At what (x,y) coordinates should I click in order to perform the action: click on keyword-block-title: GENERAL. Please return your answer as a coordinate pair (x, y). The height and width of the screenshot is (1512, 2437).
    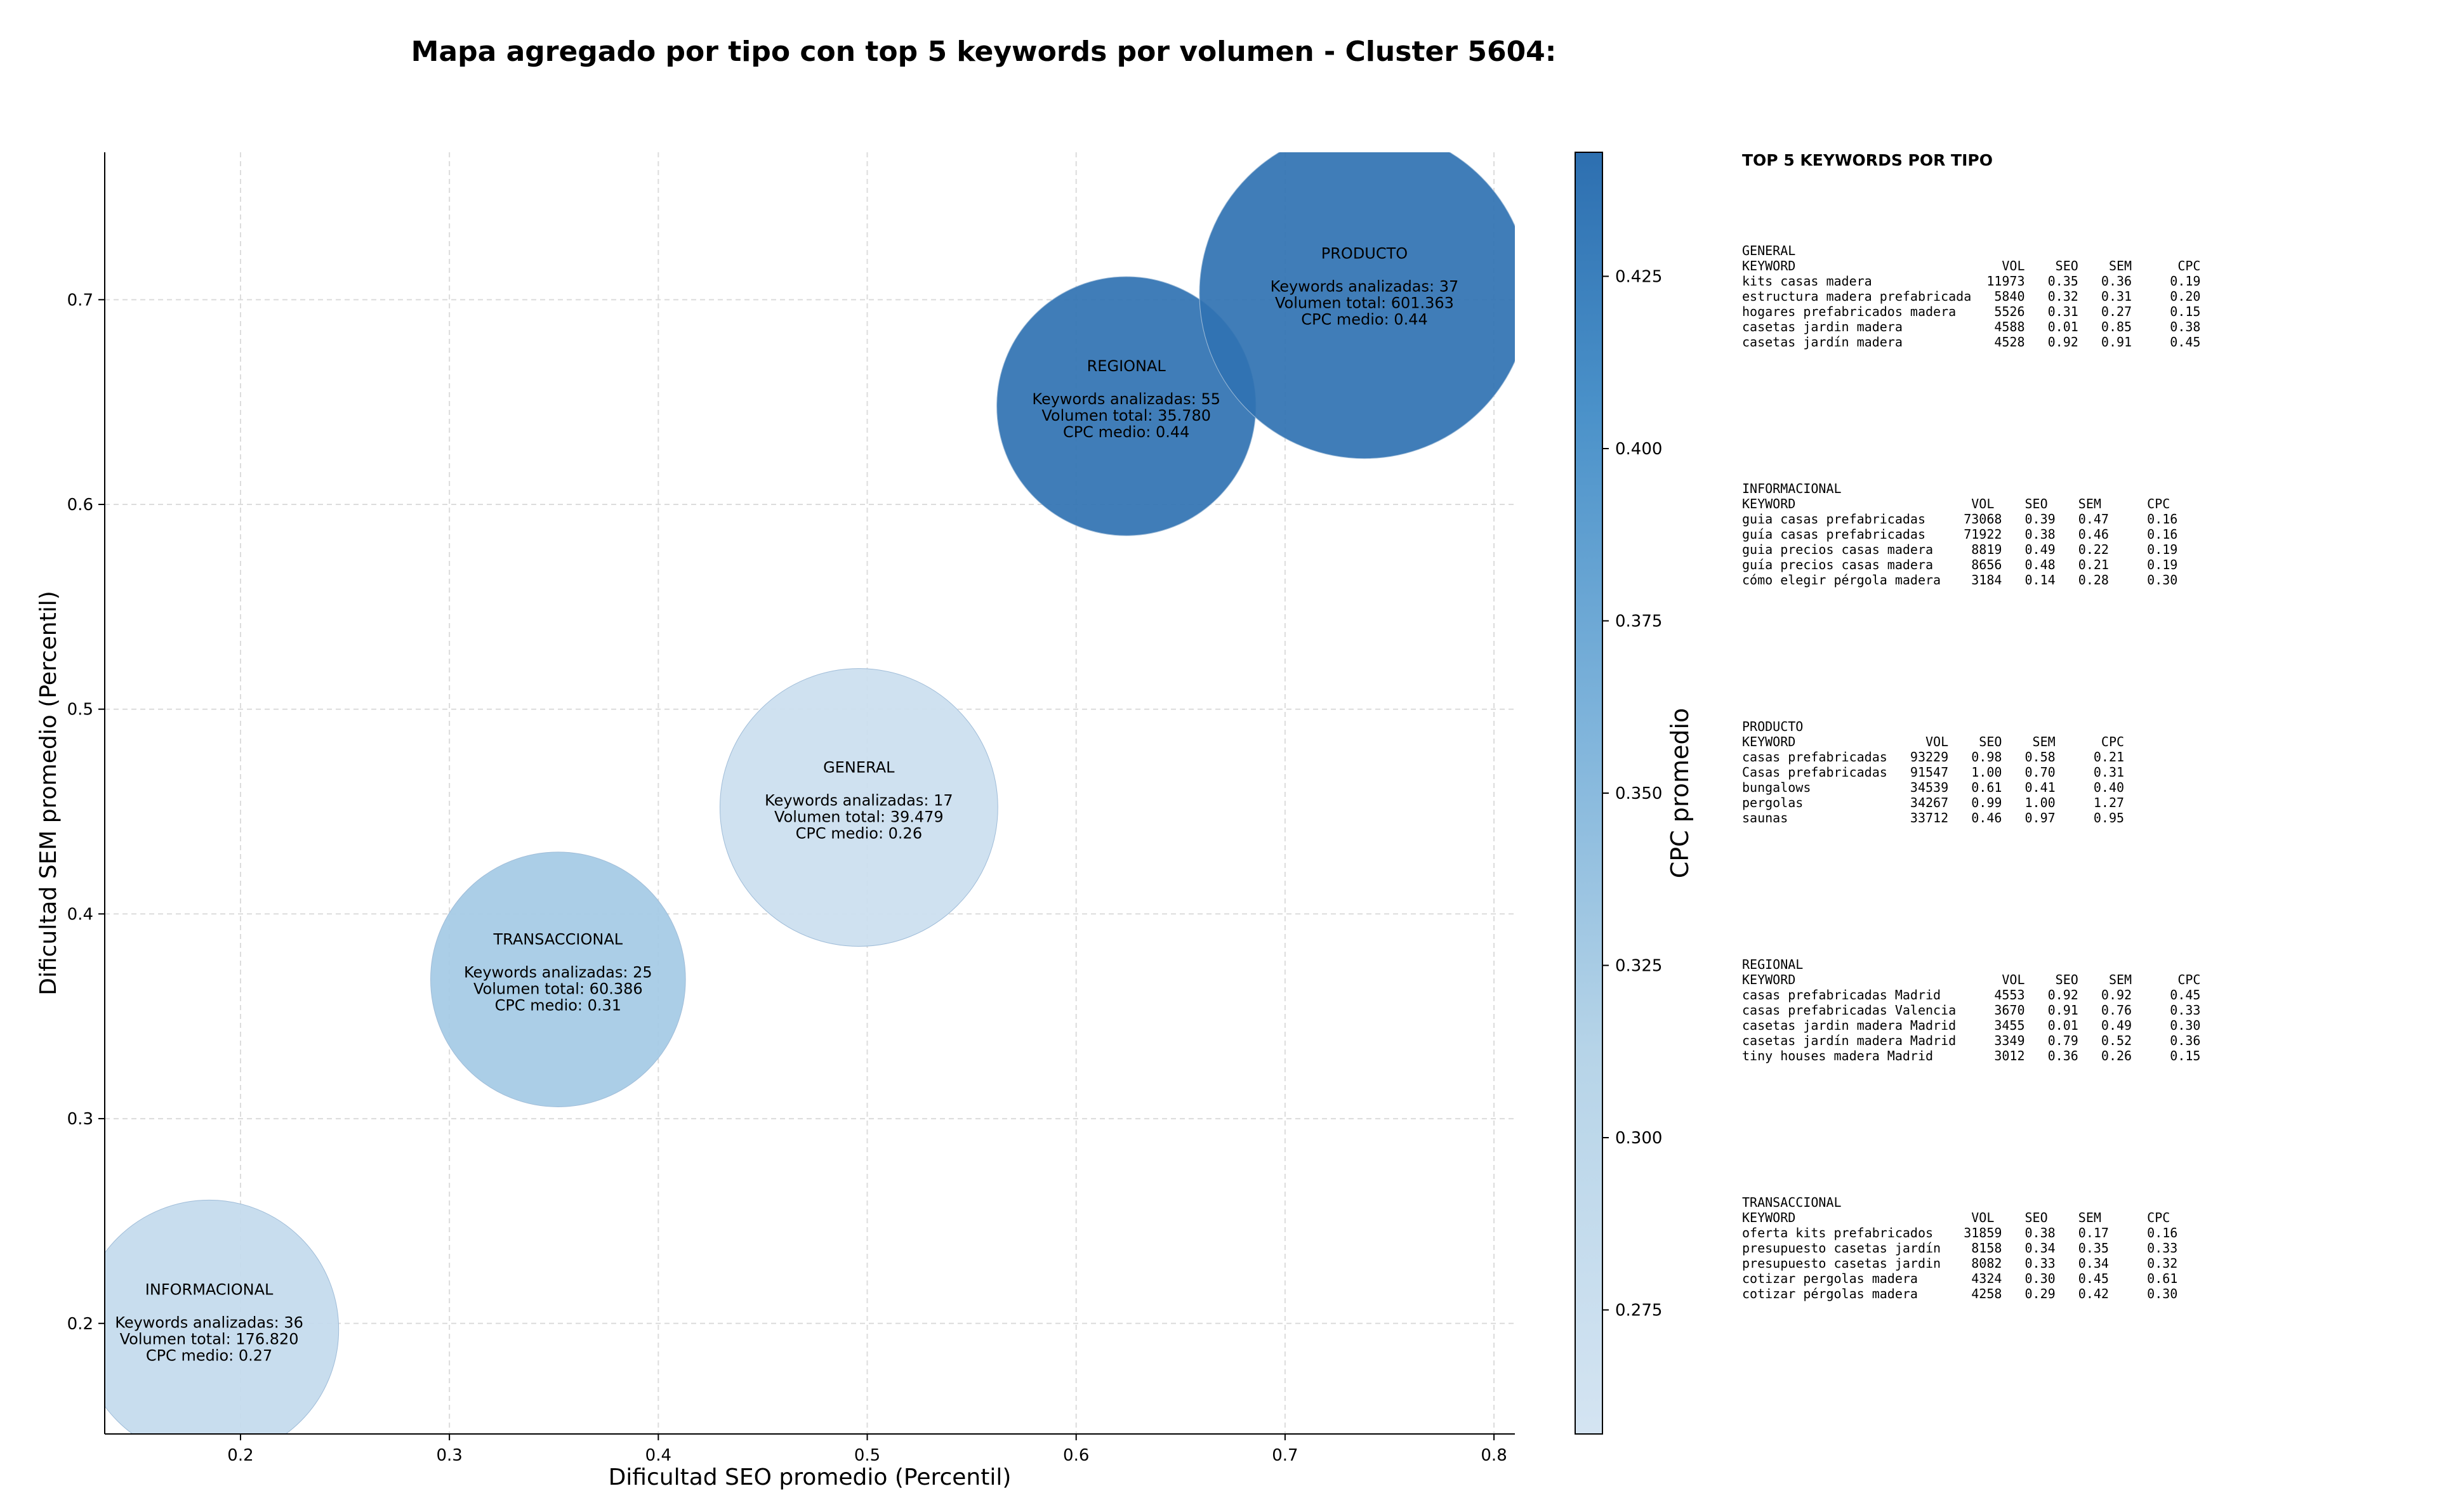
    Looking at the image, I should click on (1769, 251).